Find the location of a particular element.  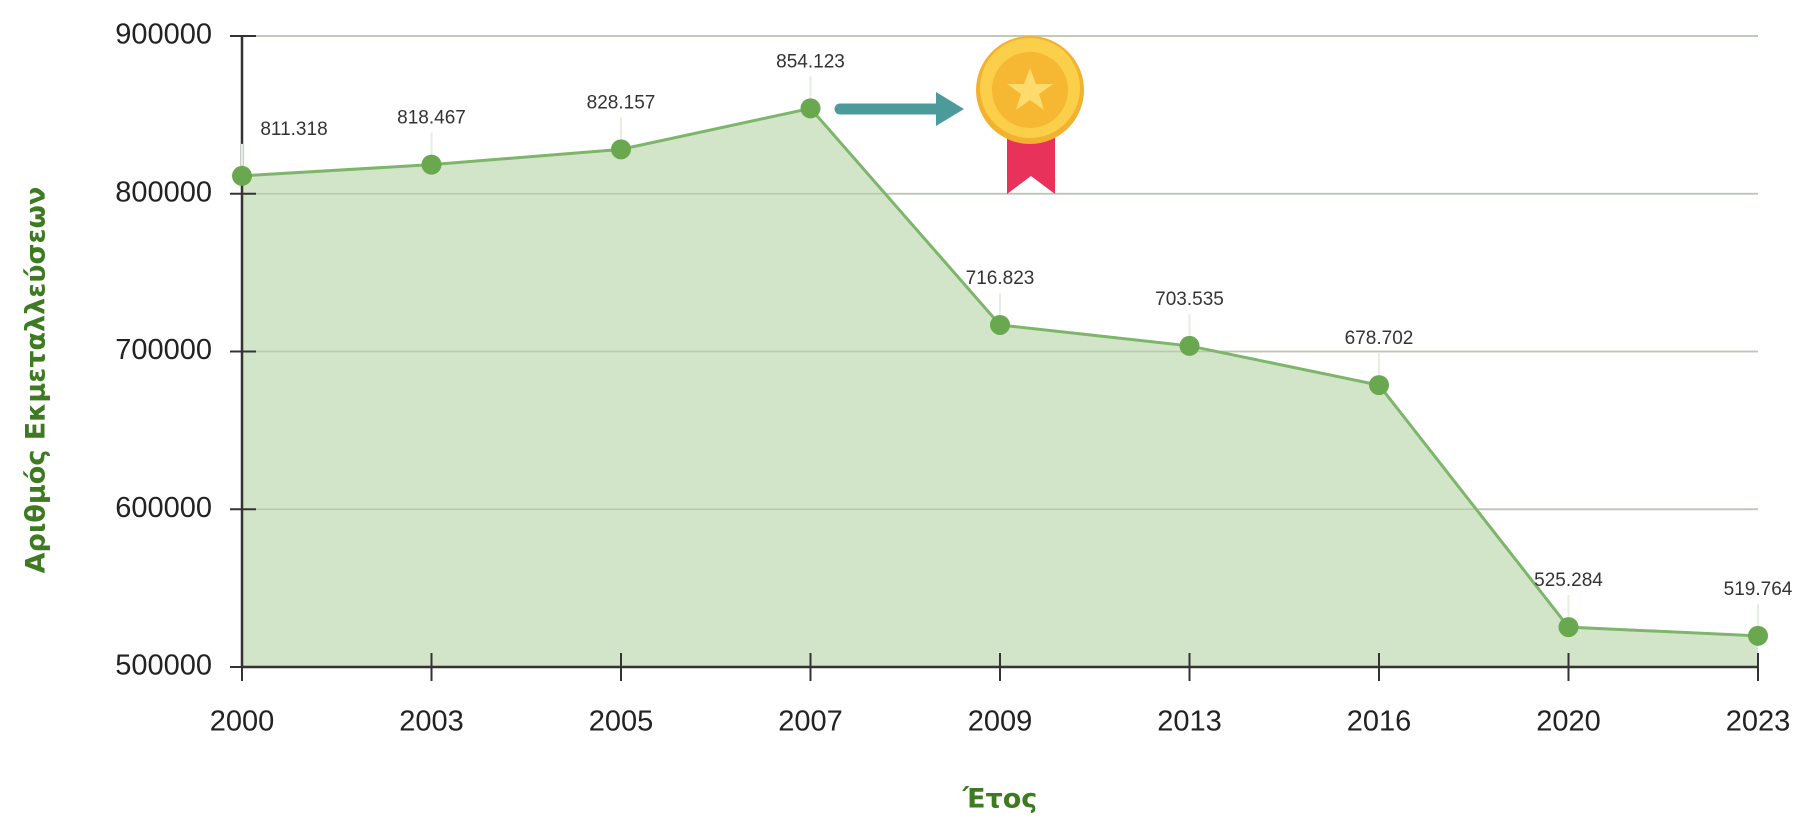

arrow-head is located at coordinates (950, 109).